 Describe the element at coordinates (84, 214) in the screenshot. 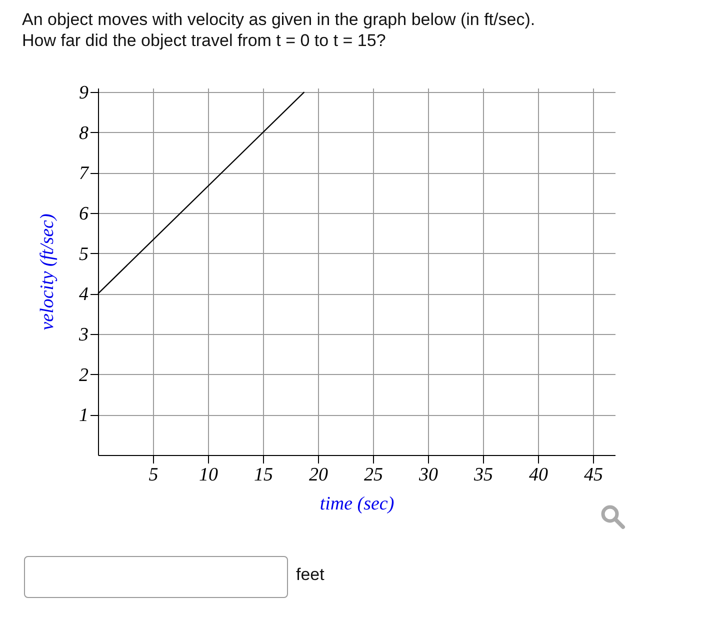

I see `y-tick-label: 6` at that location.